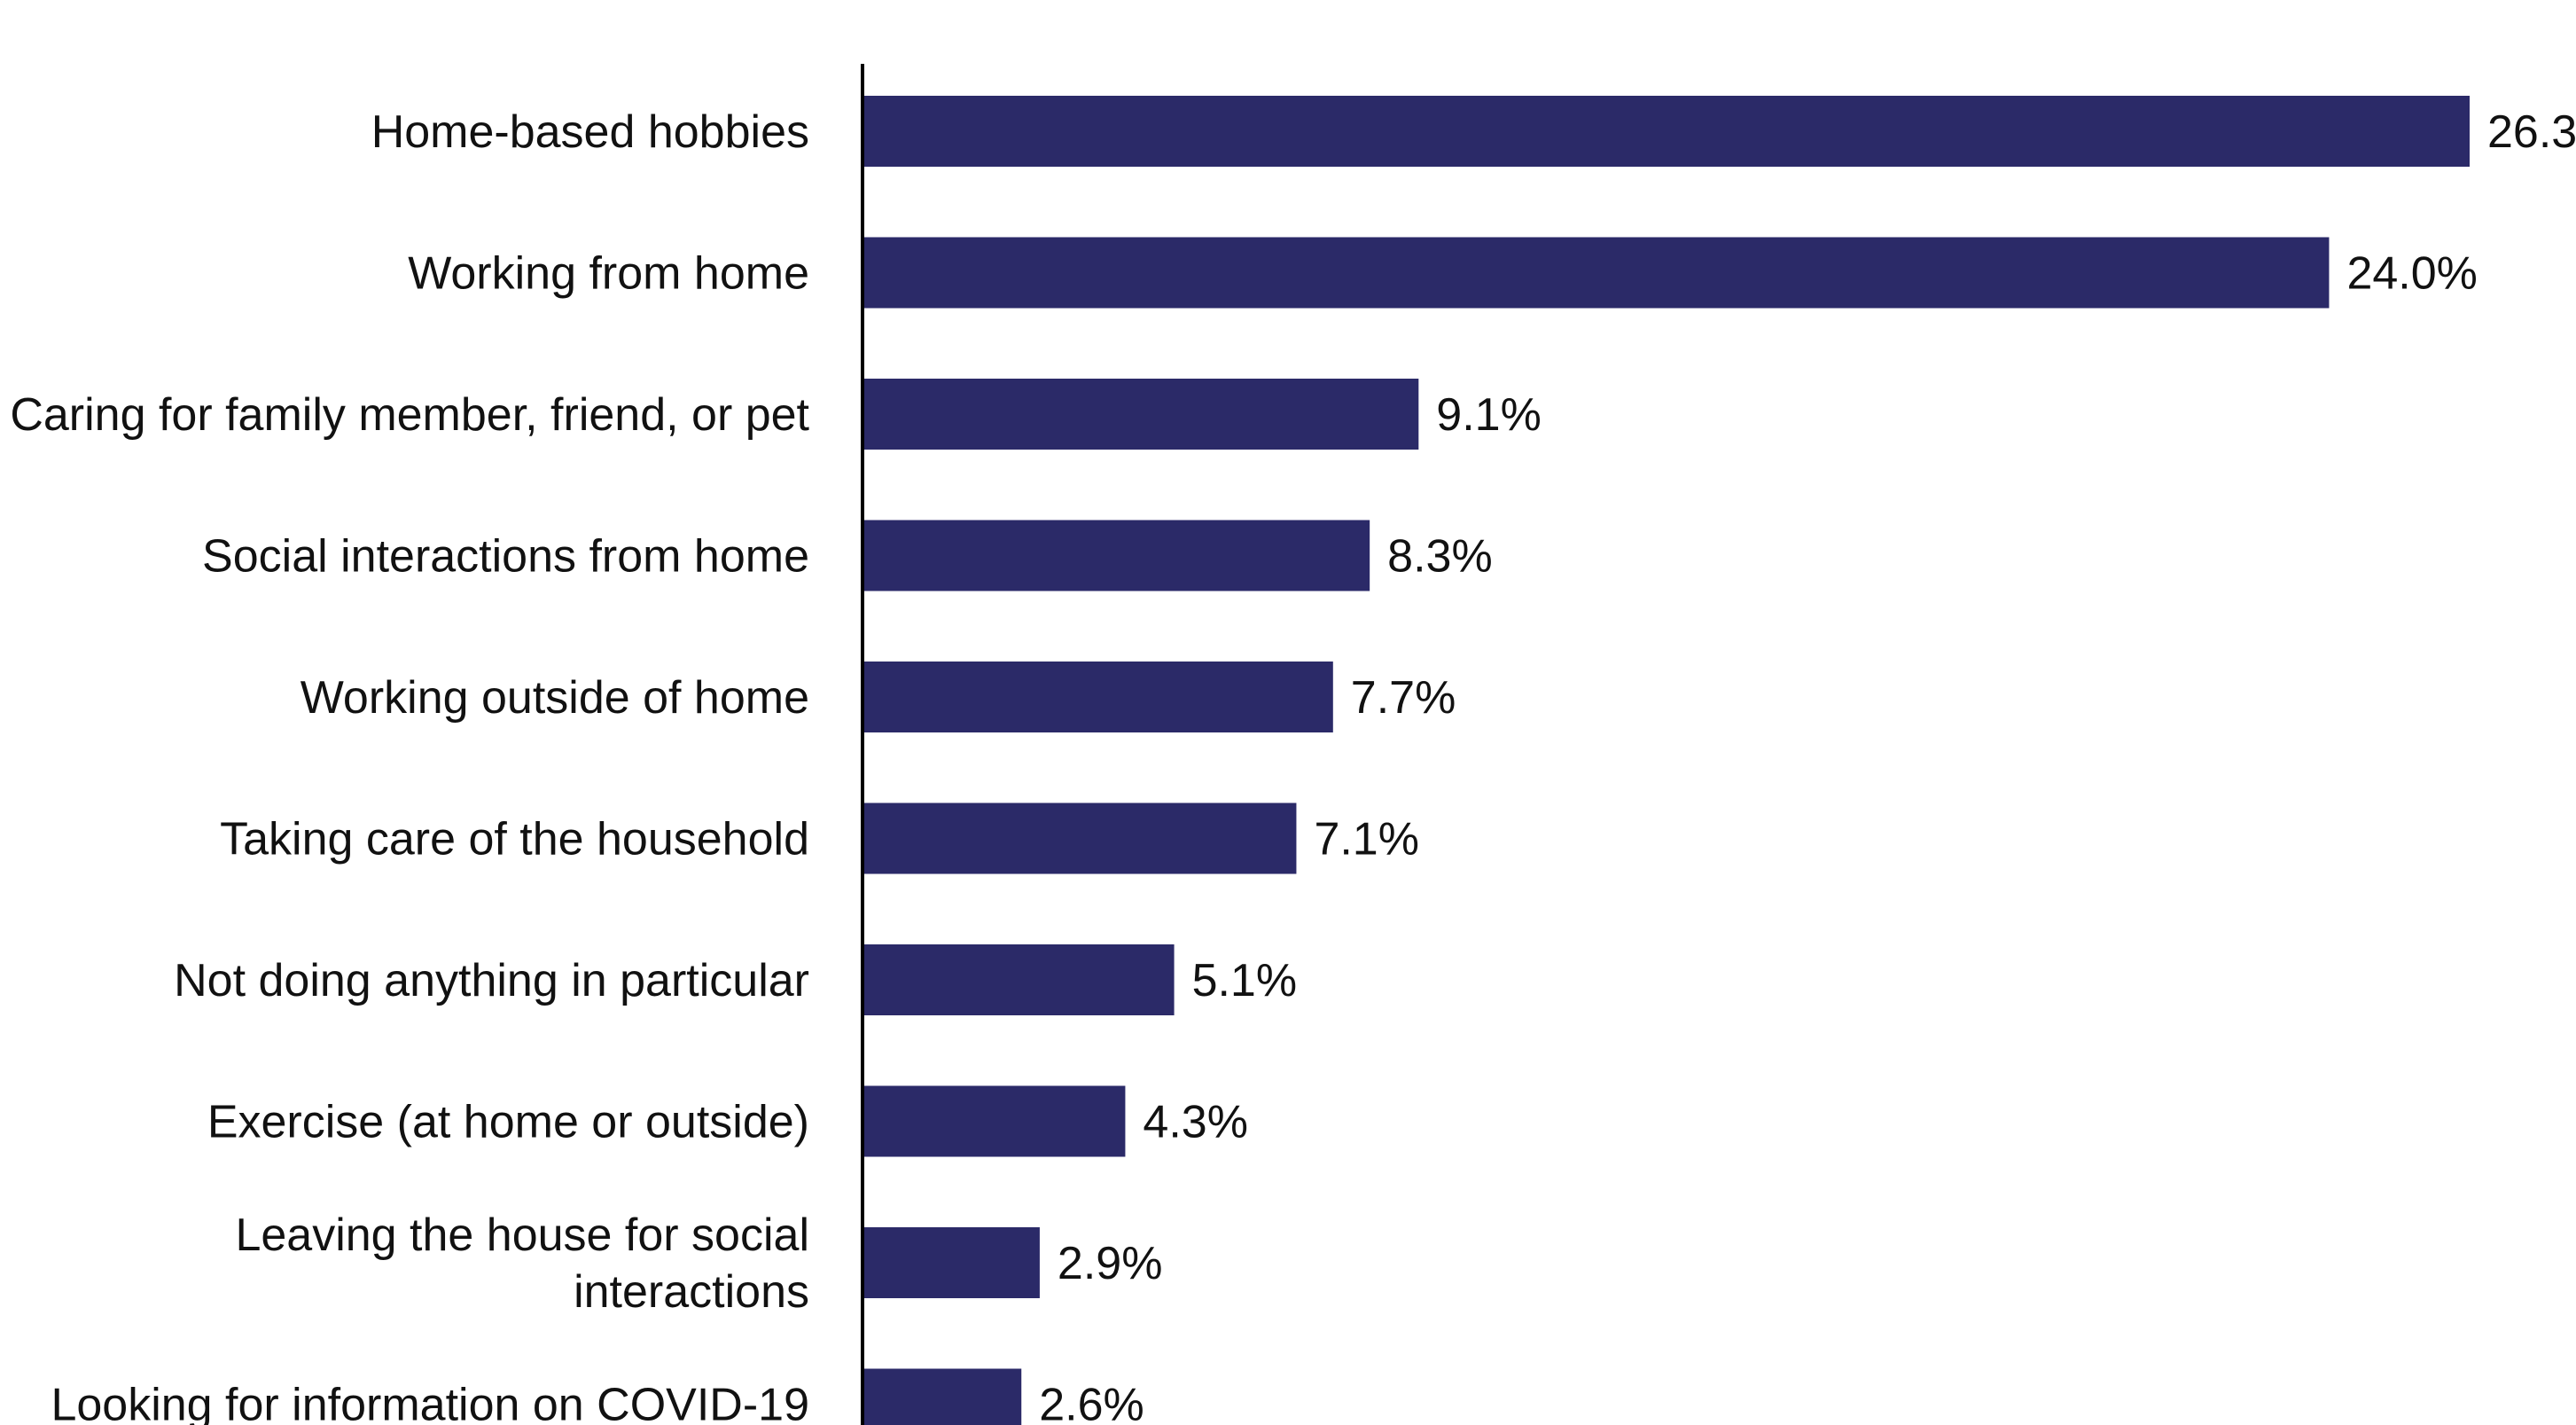 The width and height of the screenshot is (2576, 1425). Describe the element at coordinates (1091, 1403) in the screenshot. I see `value-label: 2.6%` at that location.